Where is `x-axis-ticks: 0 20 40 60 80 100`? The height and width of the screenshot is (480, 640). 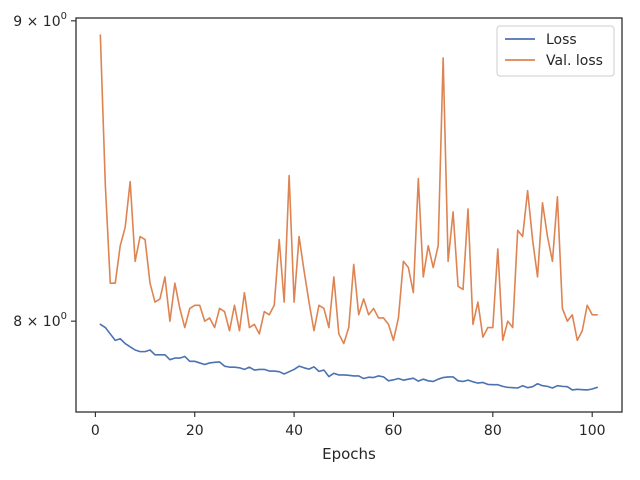
x-axis-ticks: 0 20 40 60 80 100 is located at coordinates (348, 425).